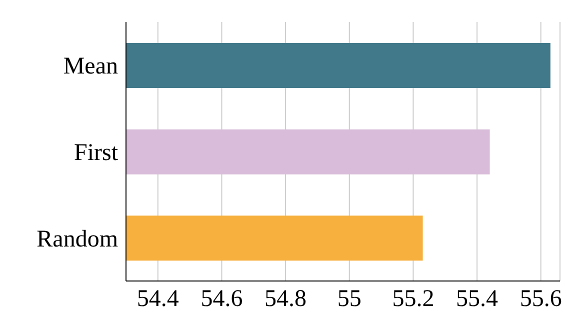 Image resolution: width=583 pixels, height=332 pixels. Describe the element at coordinates (541, 299) in the screenshot. I see `x-tick-label: 55.6` at that location.